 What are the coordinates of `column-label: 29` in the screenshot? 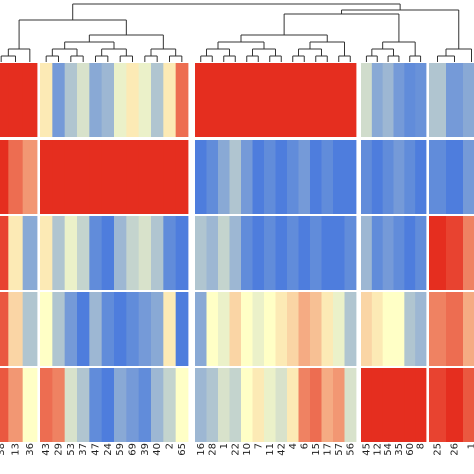 It's located at (59, 449).